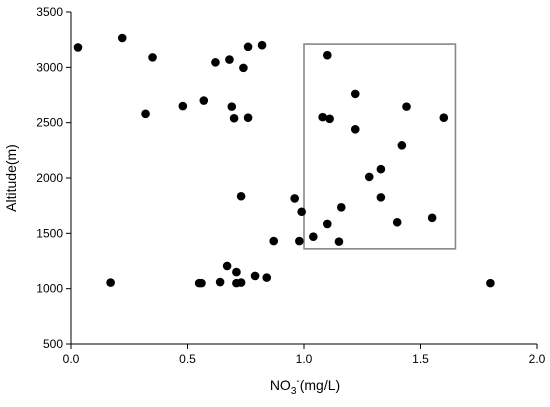  Describe the element at coordinates (537, 359) in the screenshot. I see `x-tick-label: 2.0` at that location.